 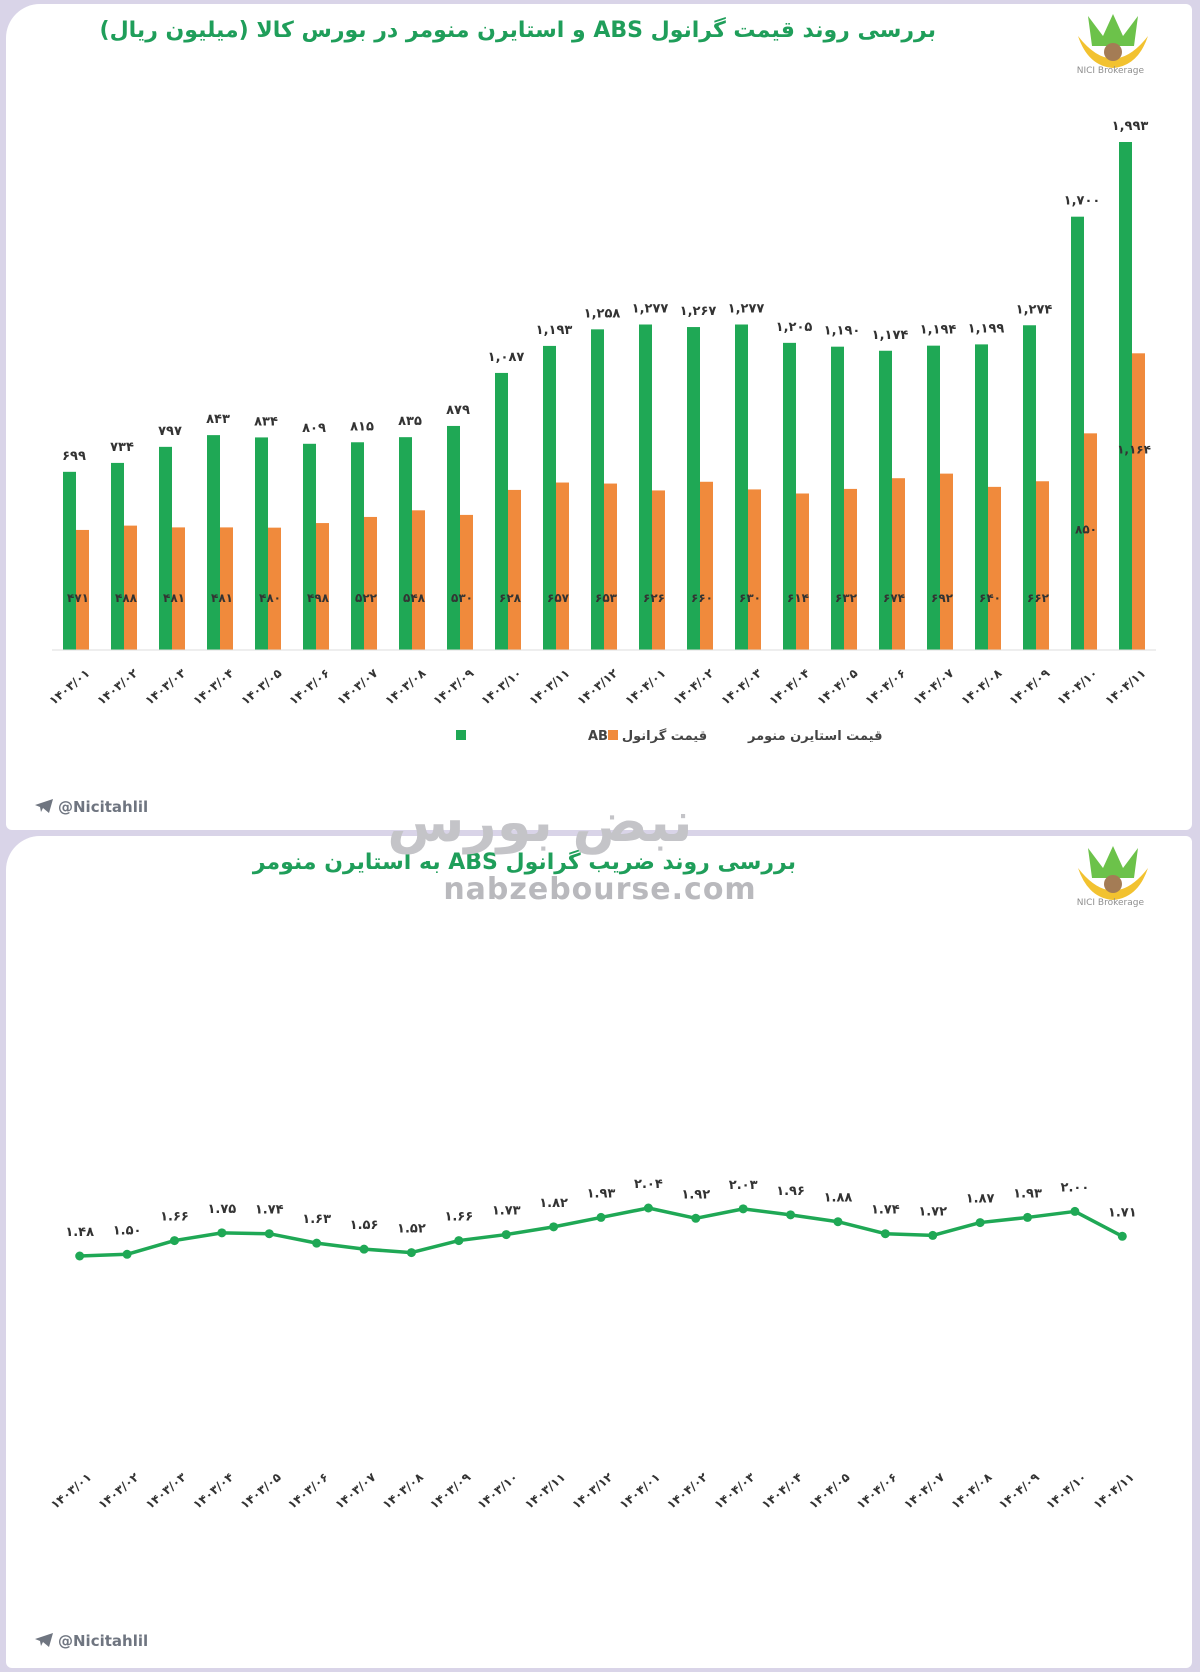 What do you see at coordinates (122, 447) in the screenshot?
I see `abs-value-label: ۷۳۴` at bounding box center [122, 447].